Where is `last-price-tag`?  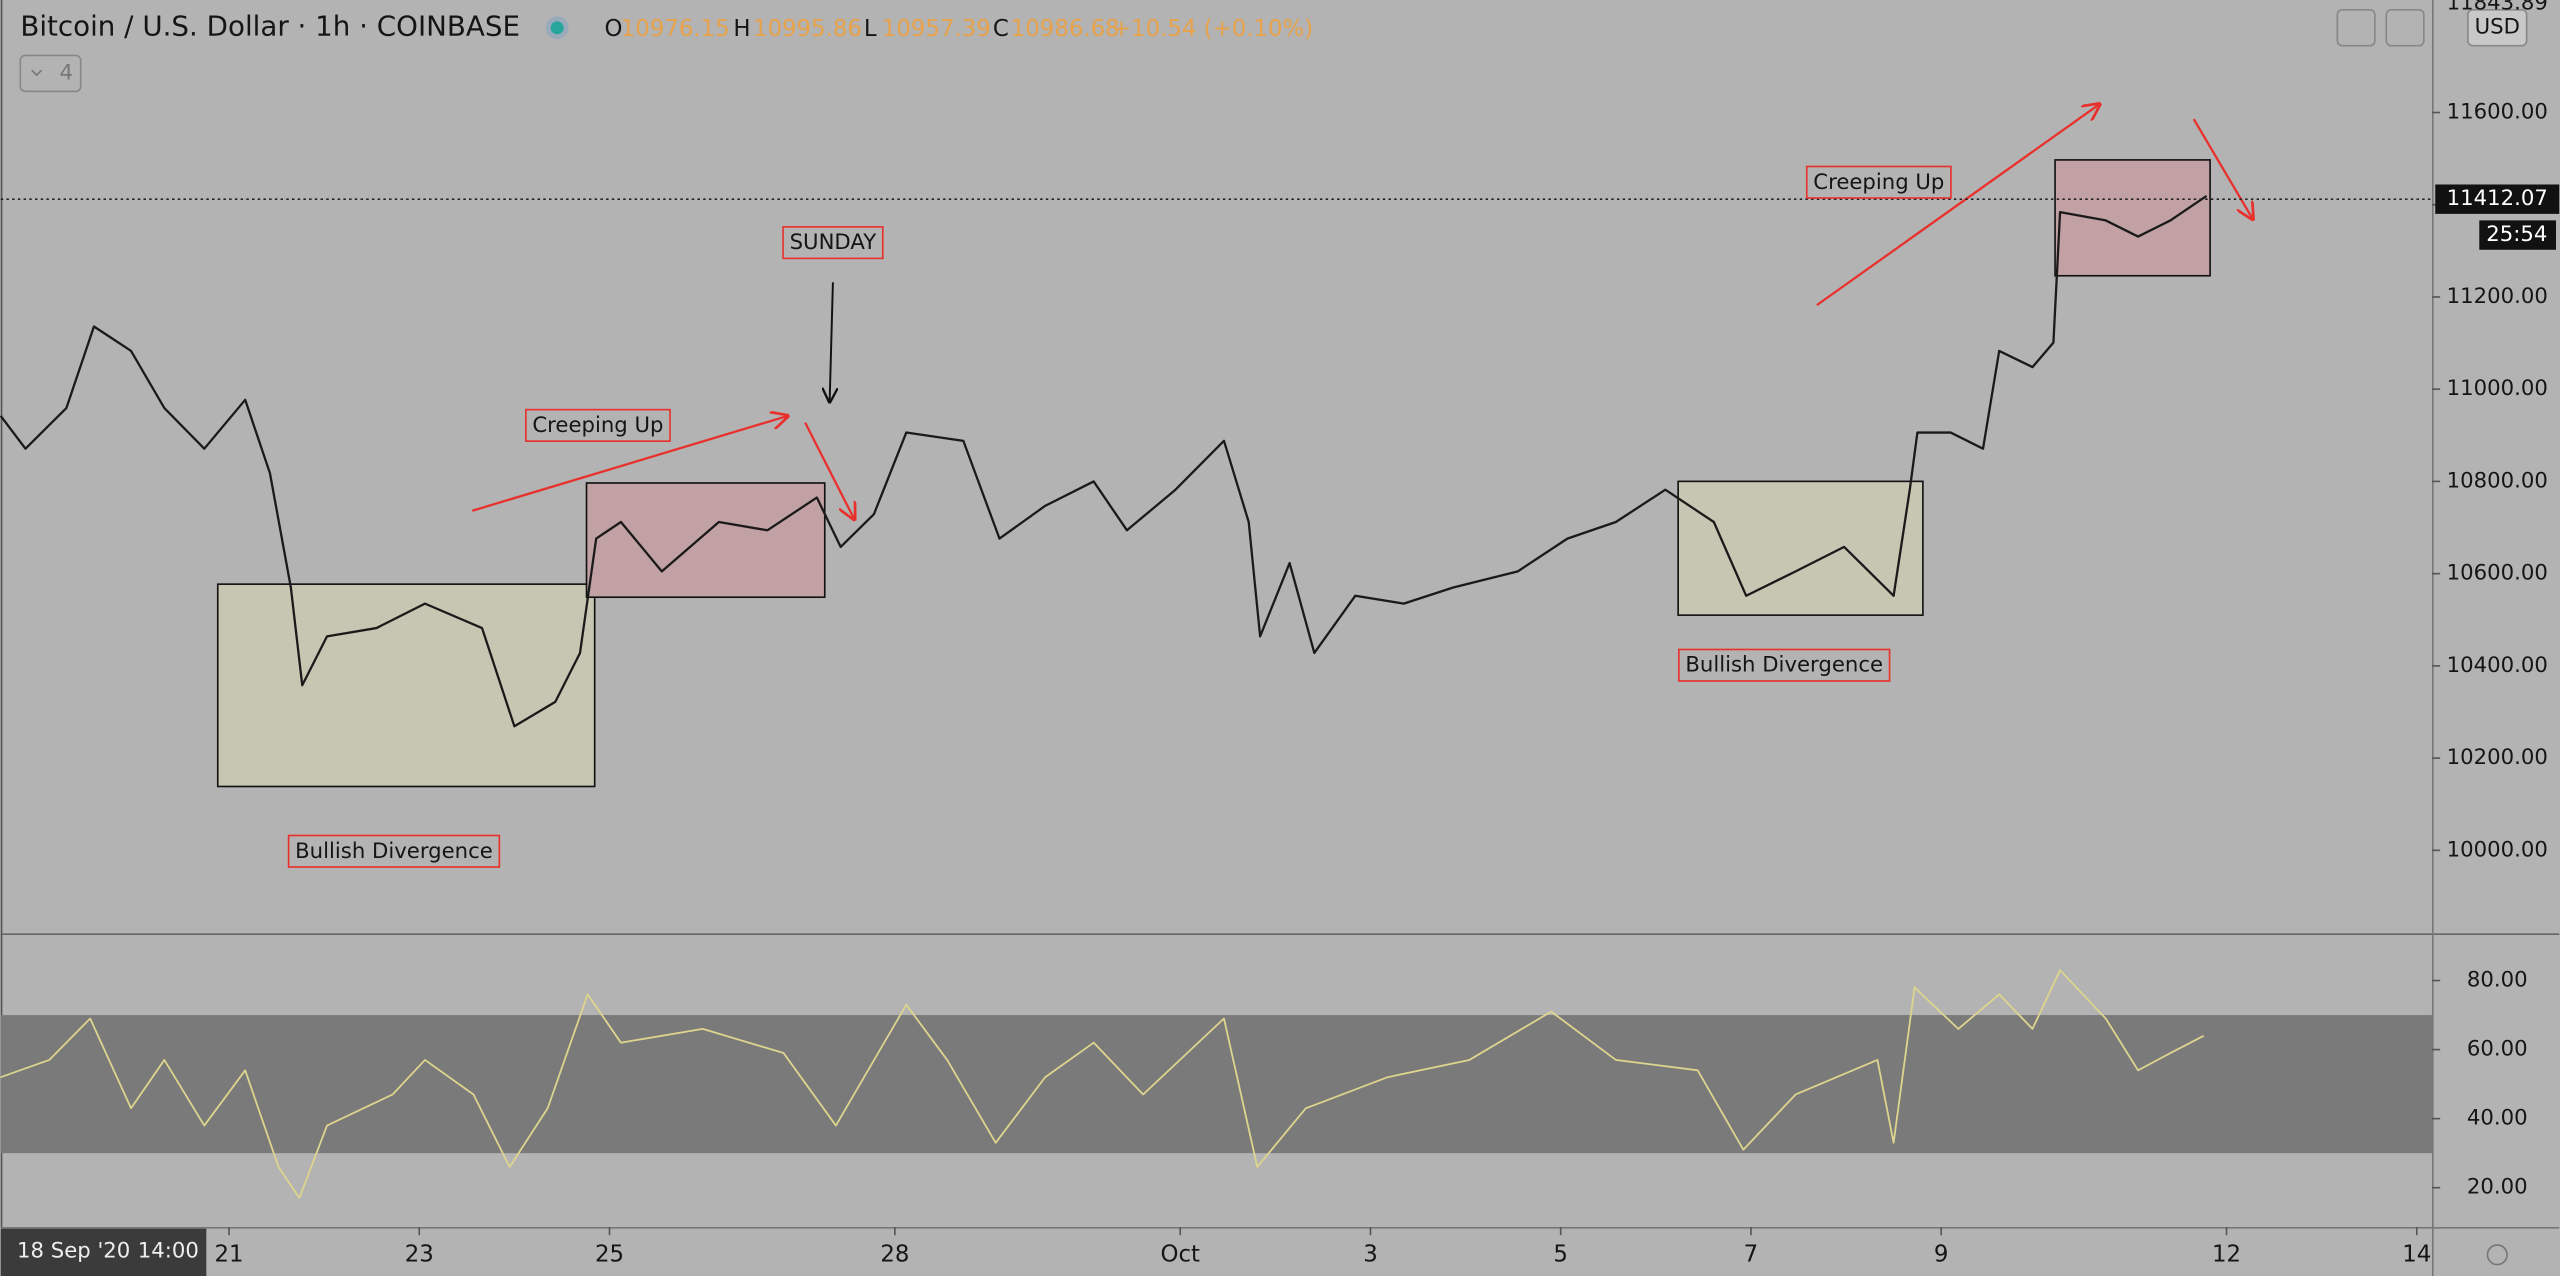 last-price-tag is located at coordinates (2497, 199).